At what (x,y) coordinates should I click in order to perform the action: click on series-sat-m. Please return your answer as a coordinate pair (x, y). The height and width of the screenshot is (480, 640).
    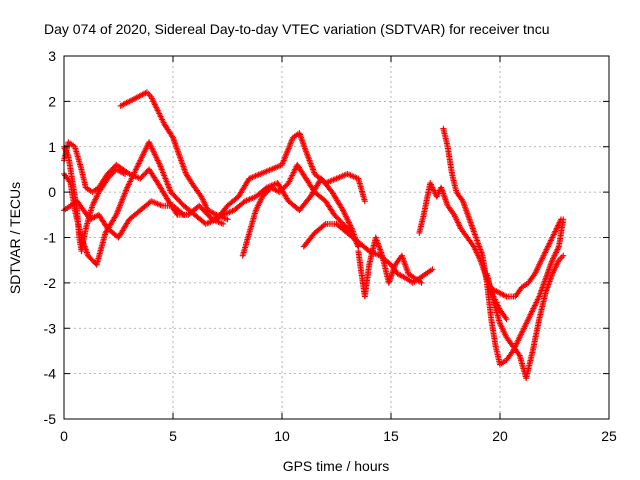
    Looking at the image, I should click on (525, 317).